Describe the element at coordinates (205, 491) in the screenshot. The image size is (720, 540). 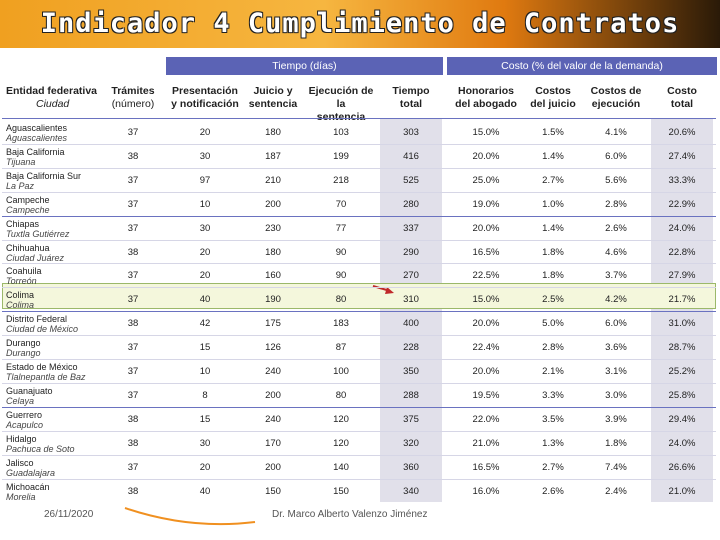
I see `cell: 40` at that location.